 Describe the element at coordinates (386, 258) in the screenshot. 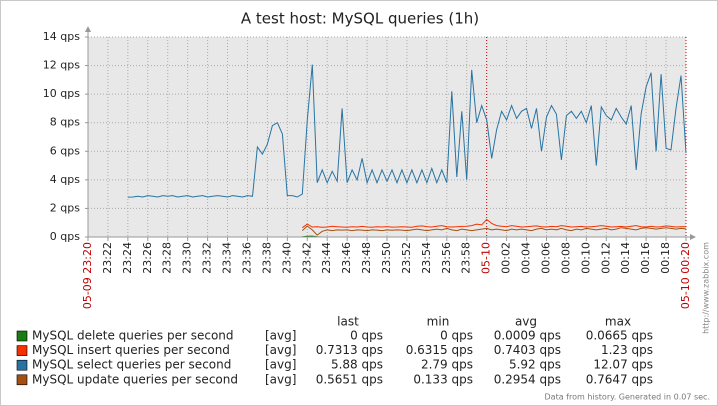

I see `x-tick-label: 23:50` at that location.